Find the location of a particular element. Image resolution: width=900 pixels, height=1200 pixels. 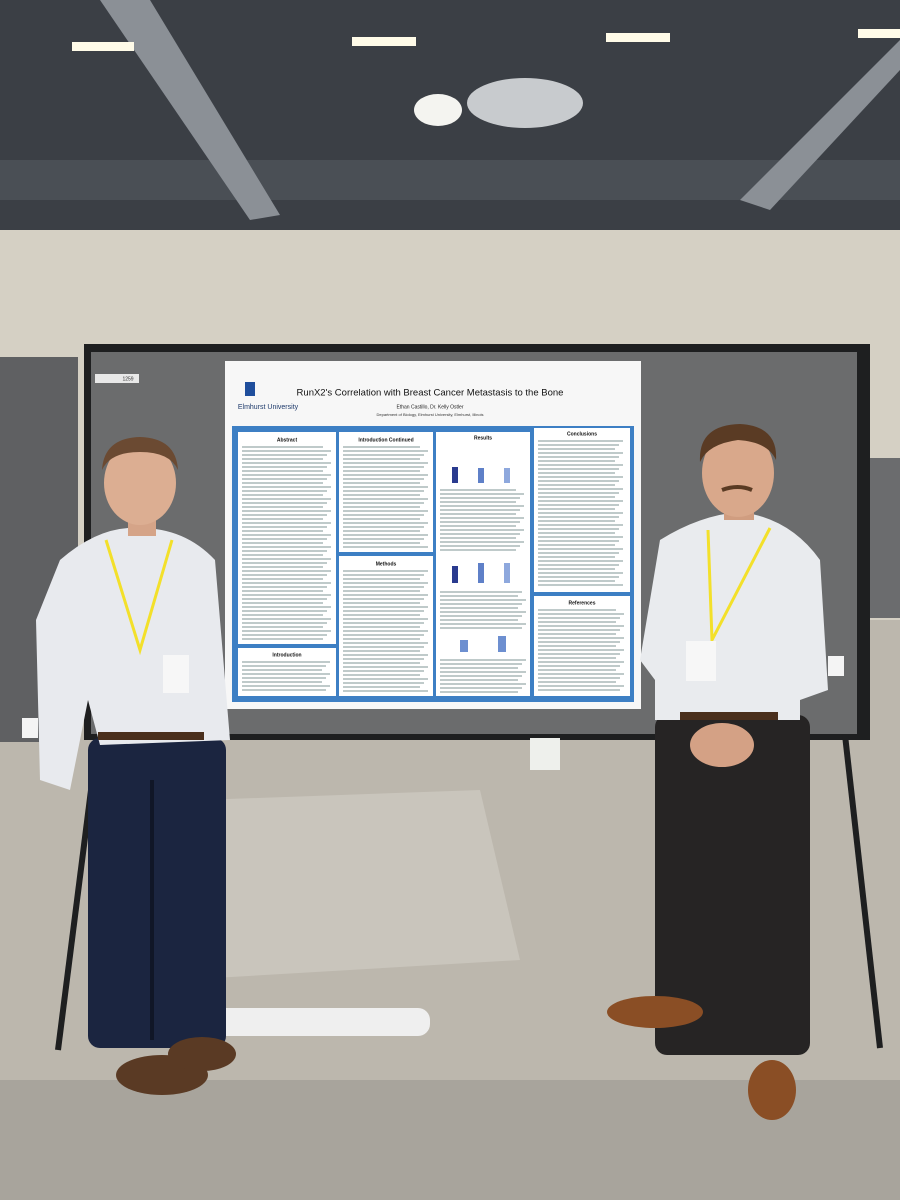

floor-light is located at coordinates (350, 885).